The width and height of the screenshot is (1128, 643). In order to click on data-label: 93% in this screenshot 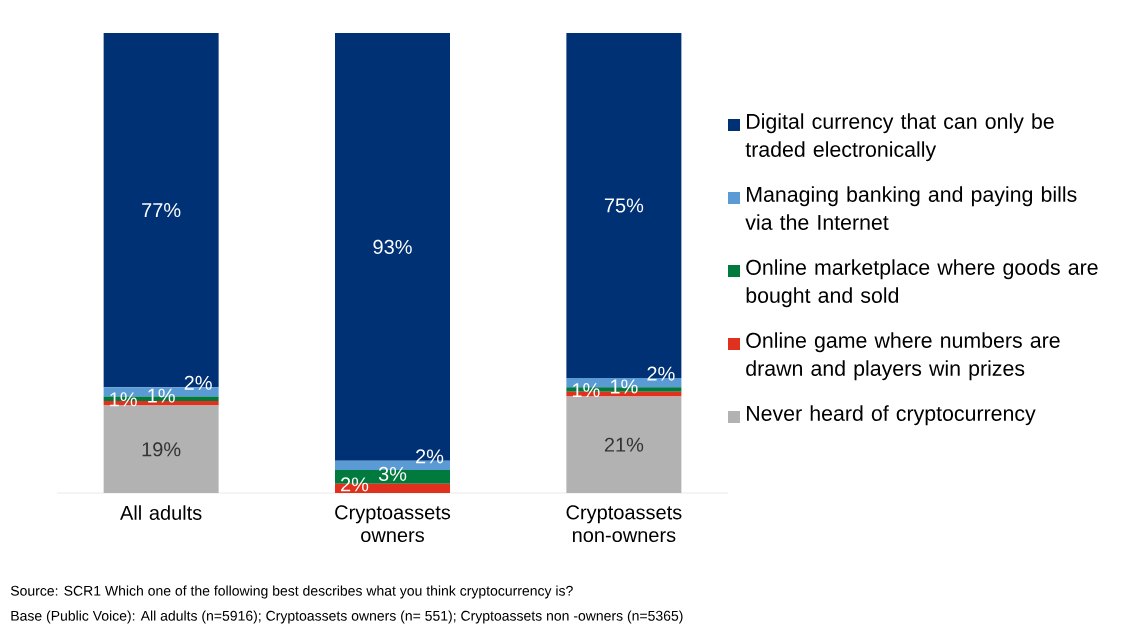, I will do `click(392, 246)`.